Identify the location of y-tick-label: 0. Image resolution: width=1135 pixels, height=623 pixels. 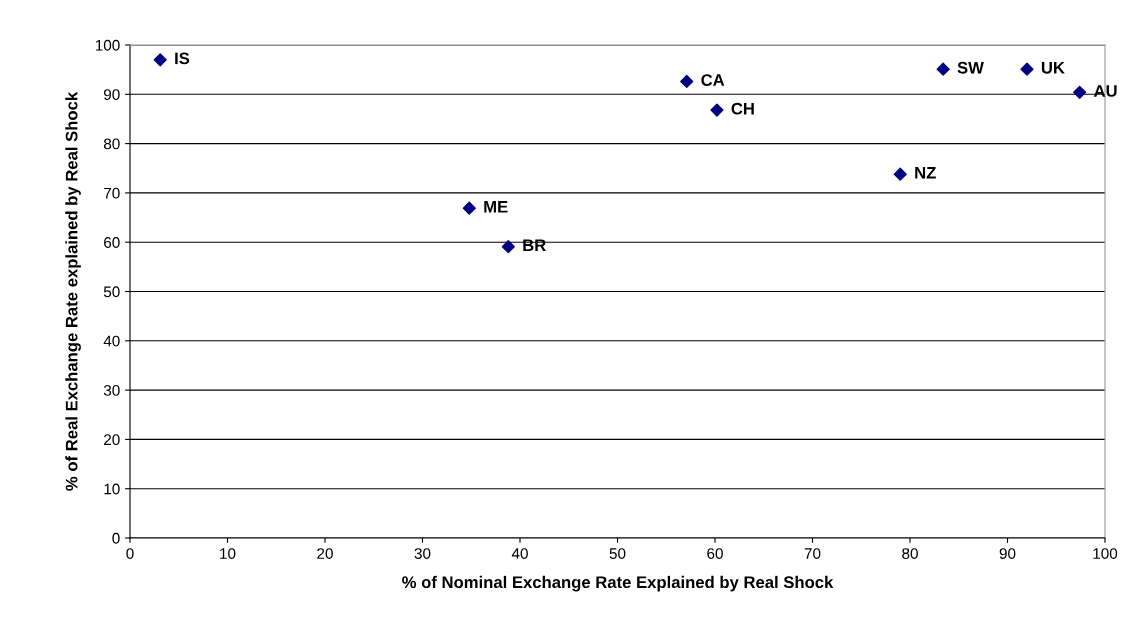
(116, 538).